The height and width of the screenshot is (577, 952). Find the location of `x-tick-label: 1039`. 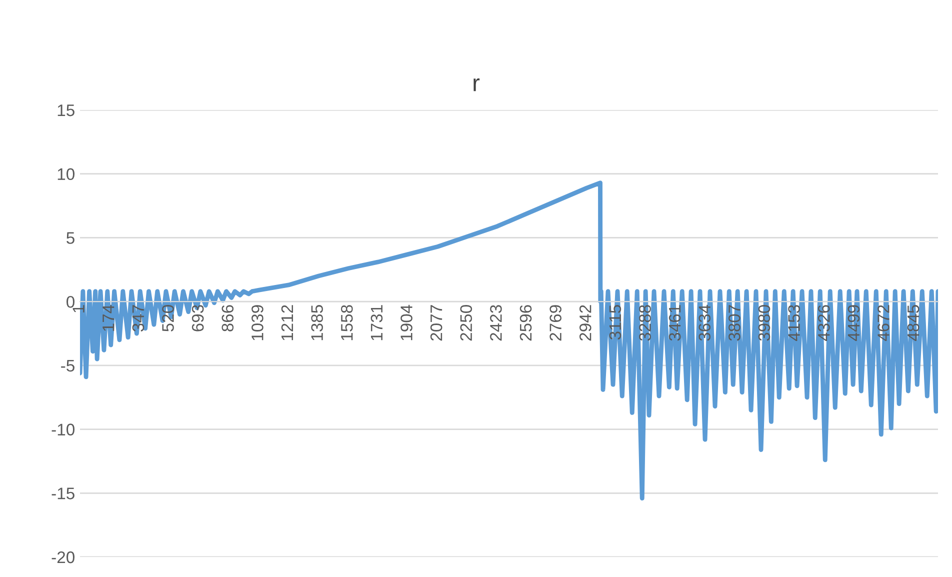

x-tick-label: 1039 is located at coordinates (258, 322).